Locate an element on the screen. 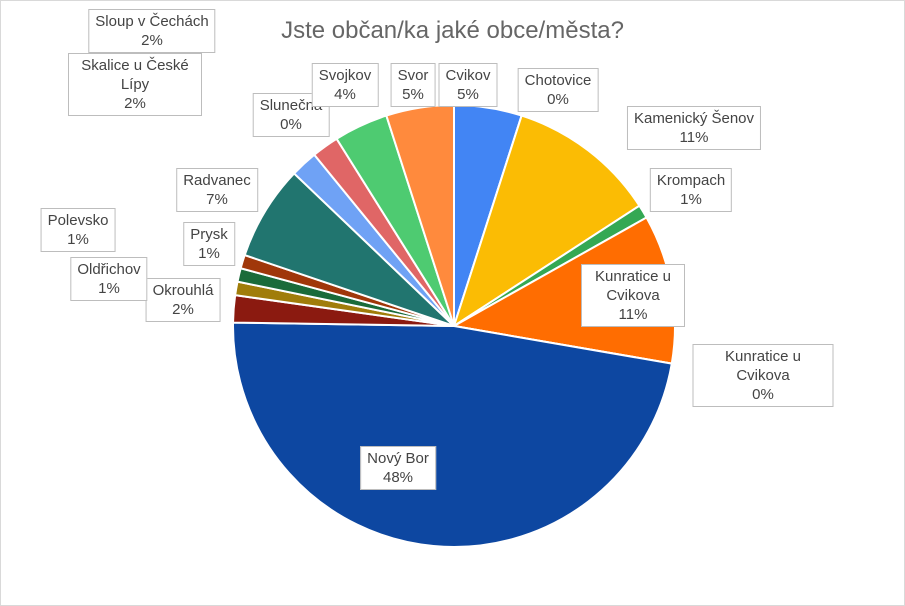 Image resolution: width=905 pixels, height=606 pixels. data-label: Prysk 1% is located at coordinates (209, 244).